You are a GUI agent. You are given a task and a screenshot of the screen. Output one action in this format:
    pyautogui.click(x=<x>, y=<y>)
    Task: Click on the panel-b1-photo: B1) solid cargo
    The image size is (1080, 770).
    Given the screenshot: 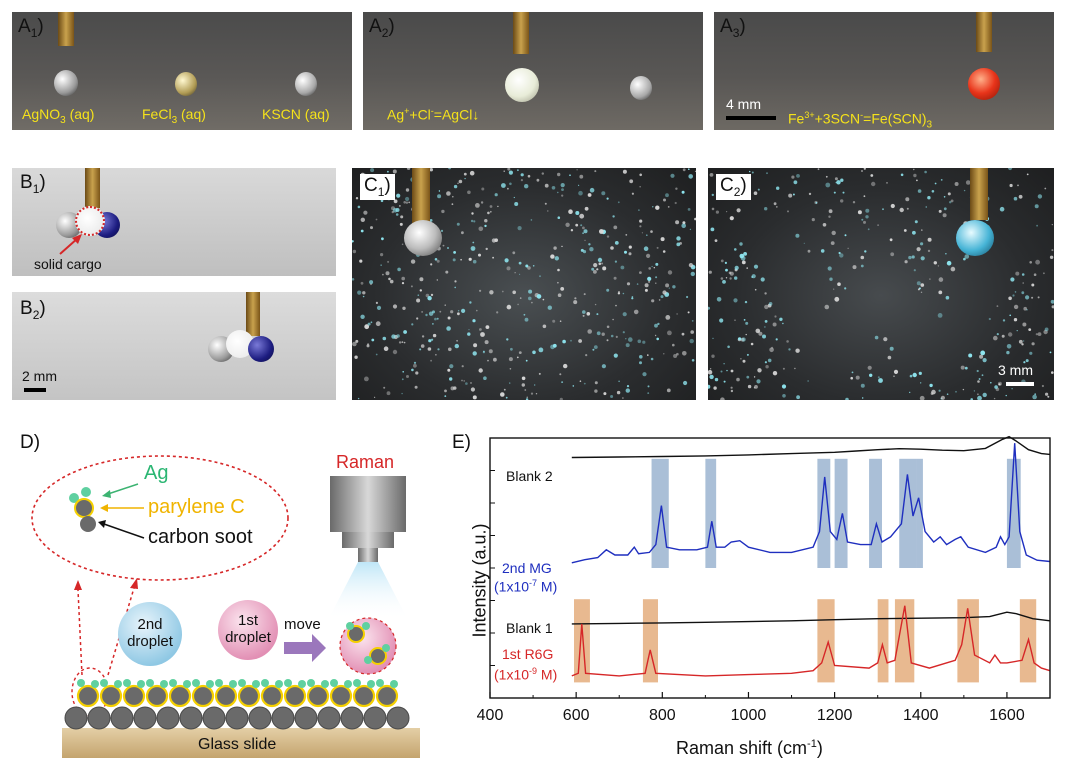 What is the action you would take?
    pyautogui.click(x=174, y=222)
    